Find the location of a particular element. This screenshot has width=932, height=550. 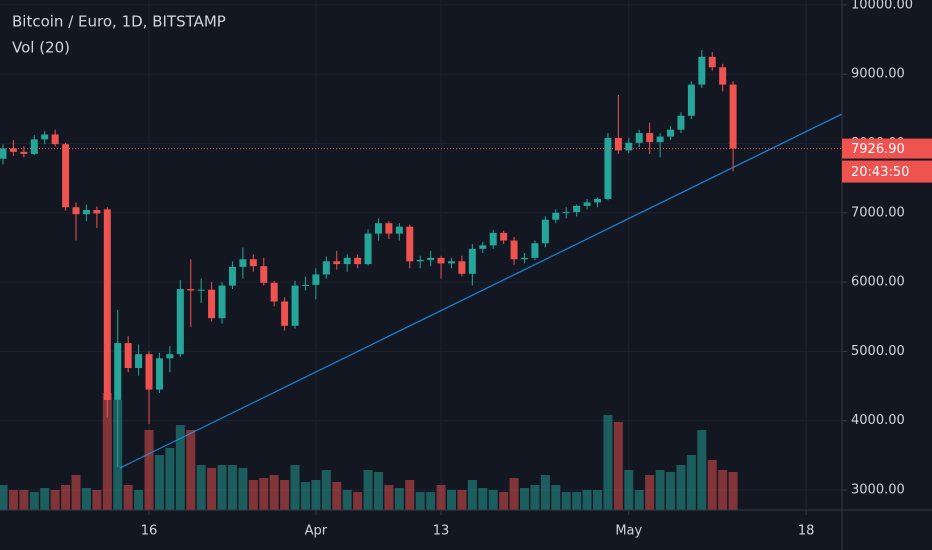

last-price-box is located at coordinates (887, 148).